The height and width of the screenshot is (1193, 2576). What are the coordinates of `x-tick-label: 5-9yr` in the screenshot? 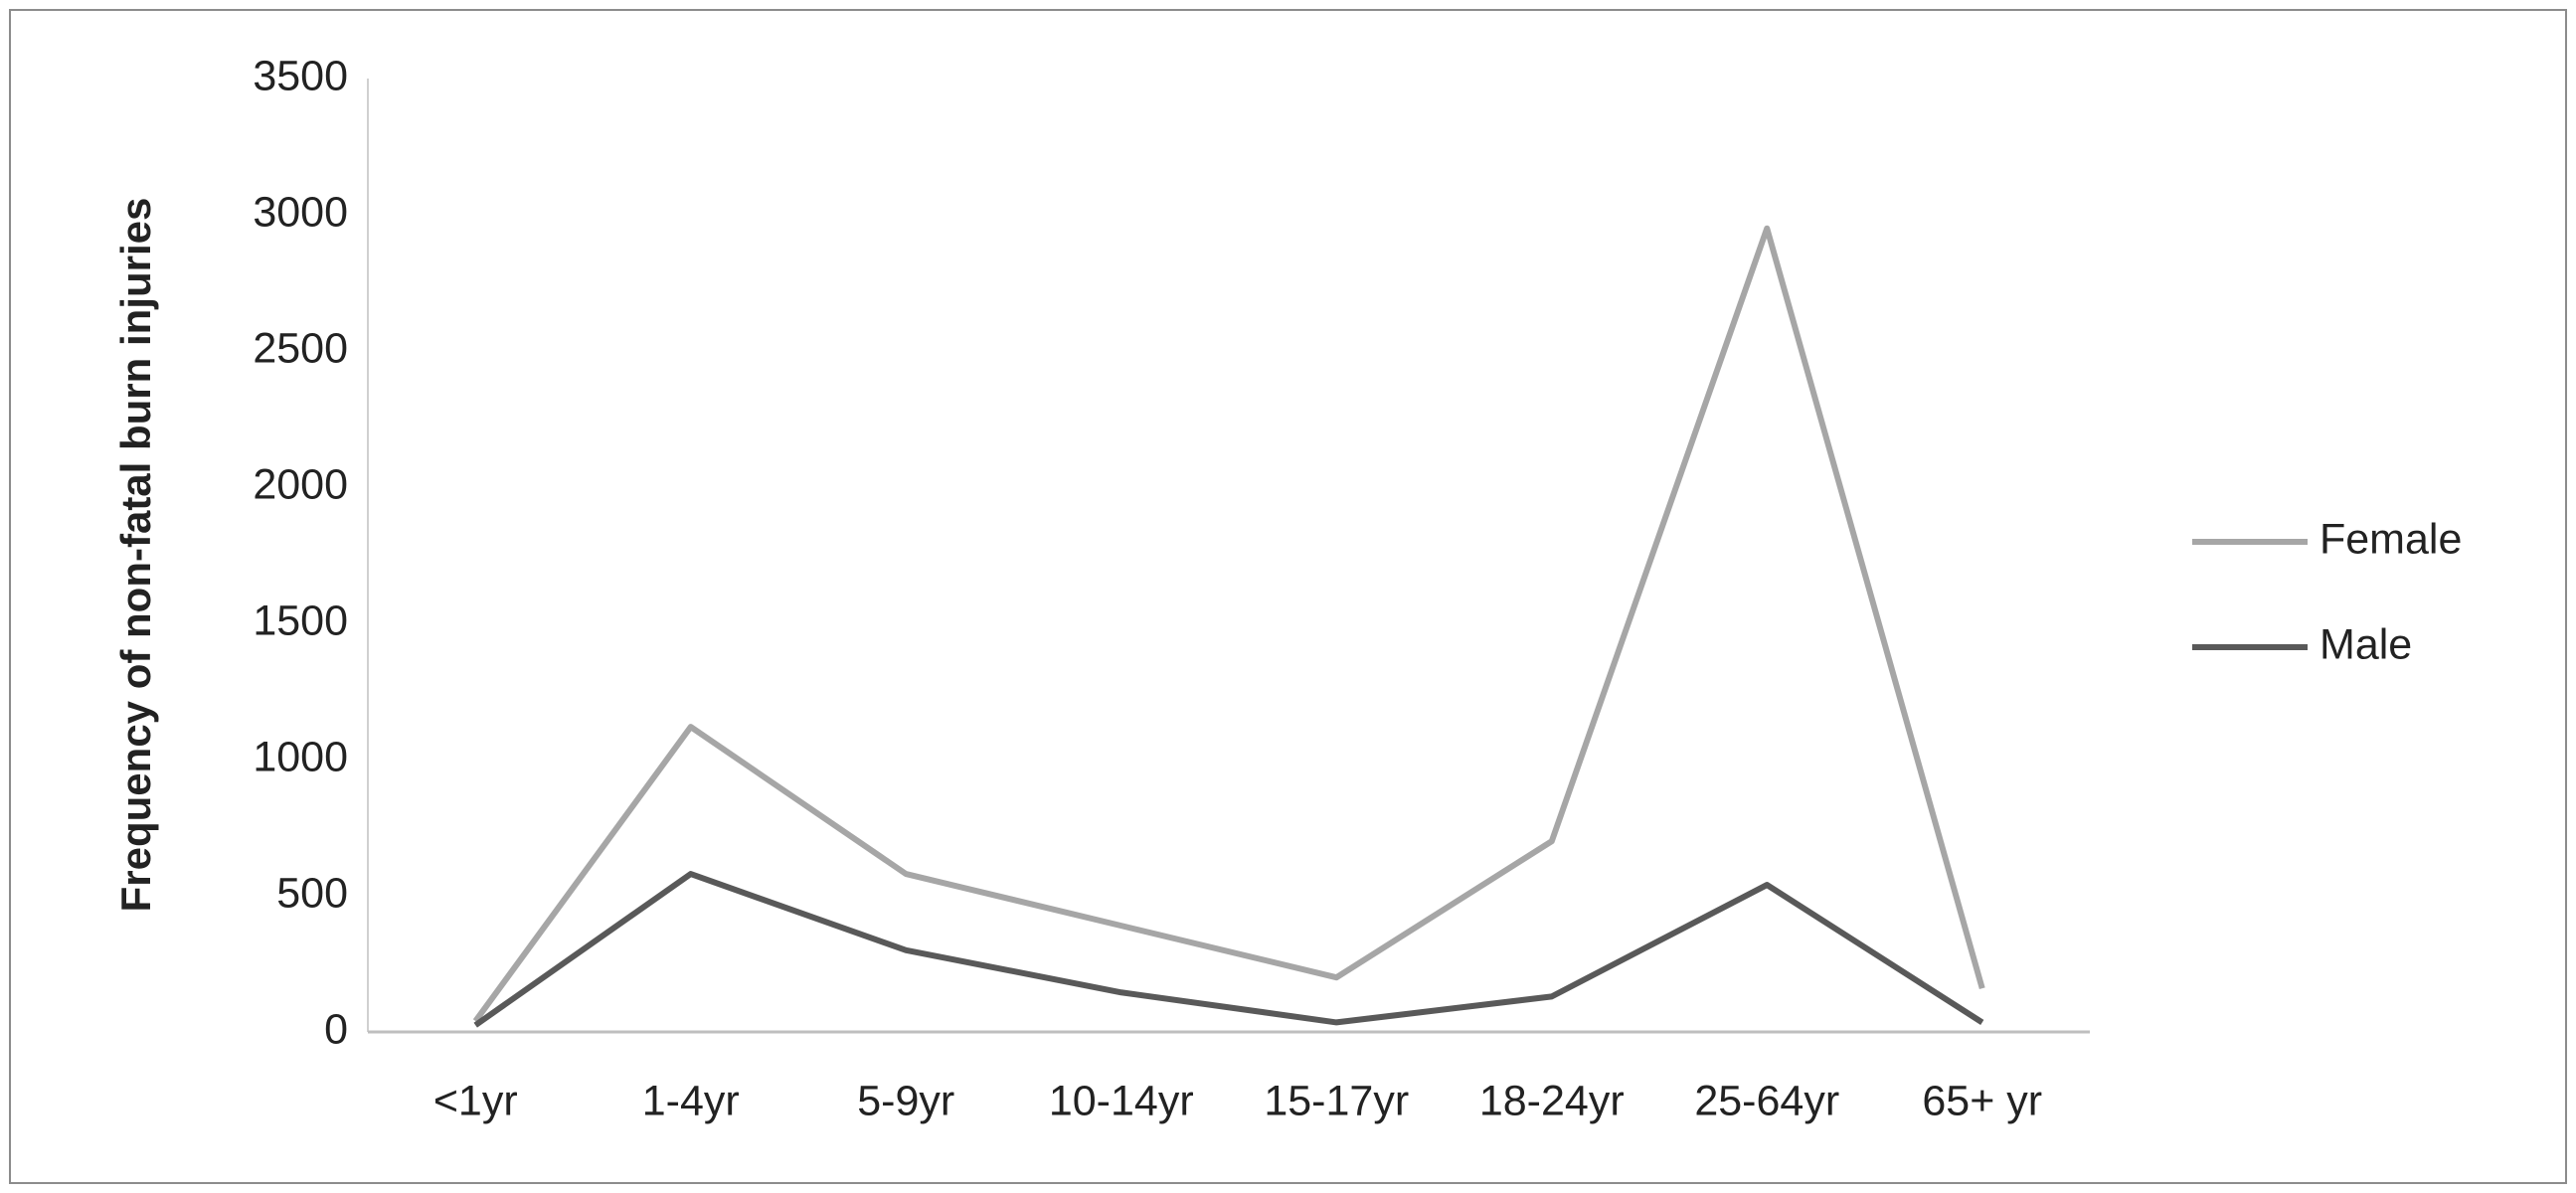 It's located at (905, 1100).